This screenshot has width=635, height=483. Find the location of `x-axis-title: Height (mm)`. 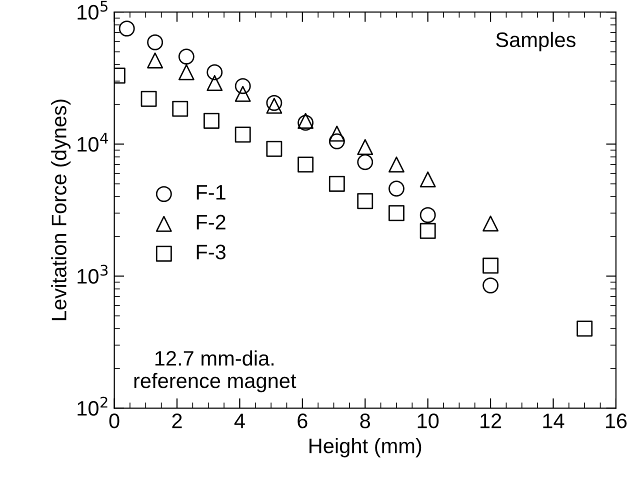

x-axis-title: Height (mm) is located at coordinates (366, 448).